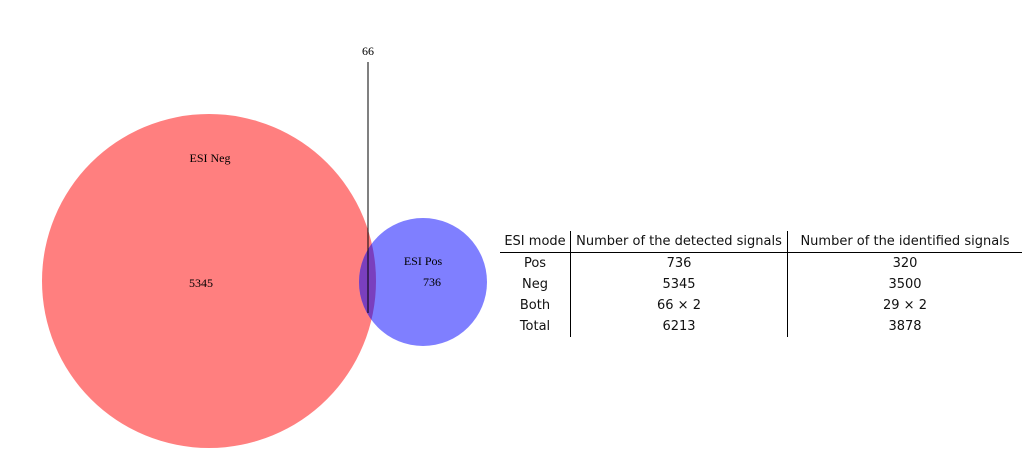 The height and width of the screenshot is (472, 1024). I want to click on esi-pos-circle, so click(423, 282).